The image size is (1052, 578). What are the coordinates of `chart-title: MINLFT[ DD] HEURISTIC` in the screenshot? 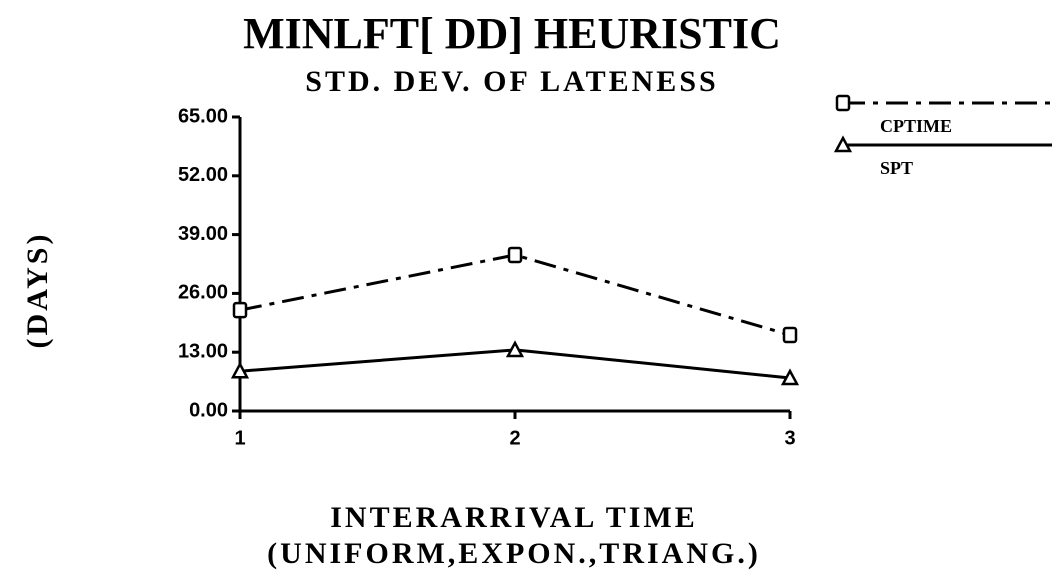 It's located at (512, 33).